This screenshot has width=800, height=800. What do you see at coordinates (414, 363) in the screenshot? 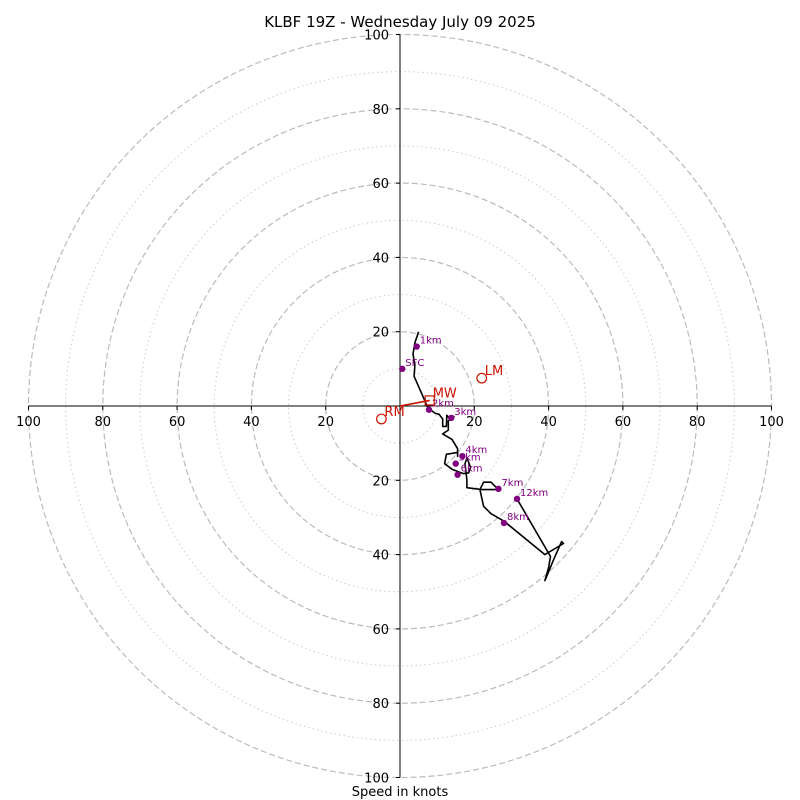
I see `height-marker-label: SFC` at bounding box center [414, 363].